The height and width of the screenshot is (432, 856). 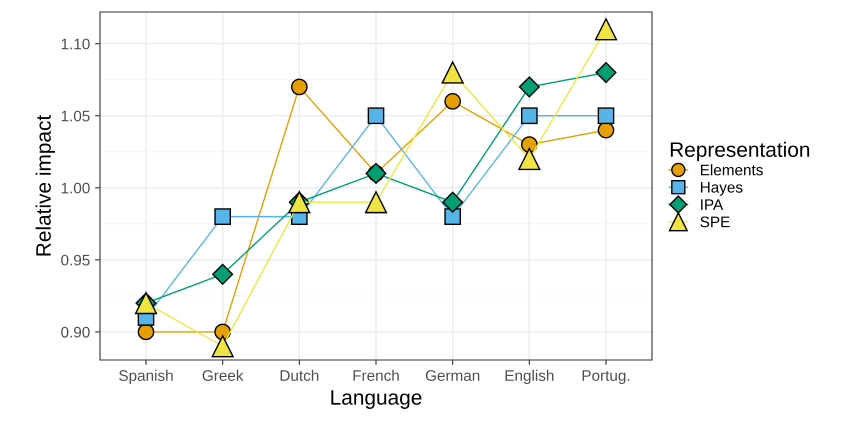 What do you see at coordinates (45, 185) in the screenshot?
I see `y-axis-title: Relative impact` at bounding box center [45, 185].